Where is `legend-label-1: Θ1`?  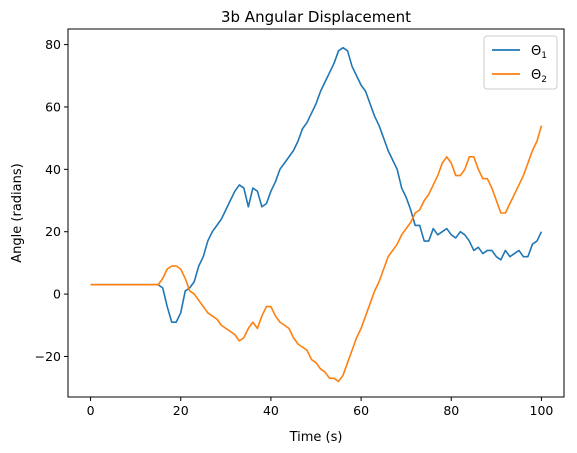 legend-label-1: Θ1 is located at coordinates (539, 52).